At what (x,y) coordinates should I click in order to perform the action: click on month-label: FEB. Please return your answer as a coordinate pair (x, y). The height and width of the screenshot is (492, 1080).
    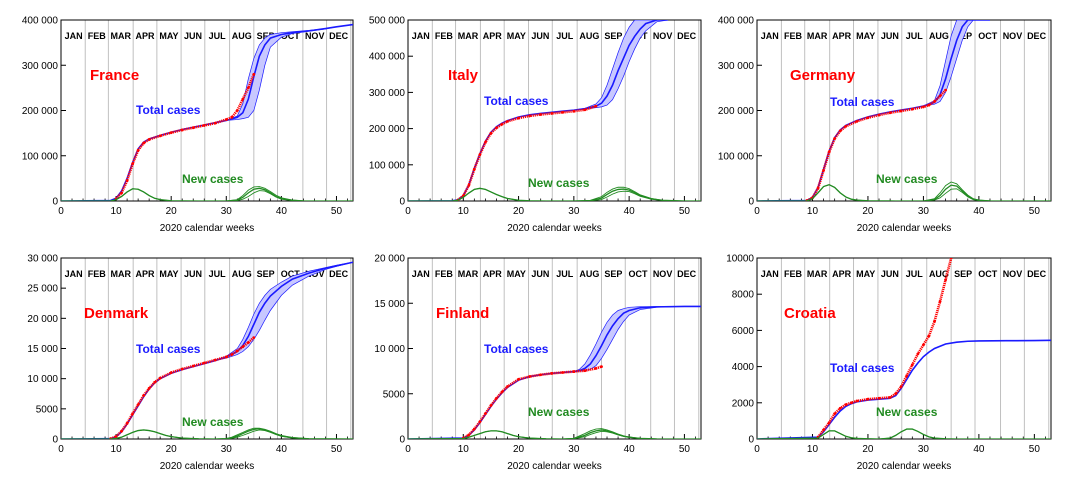
    Looking at the image, I should click on (444, 36).